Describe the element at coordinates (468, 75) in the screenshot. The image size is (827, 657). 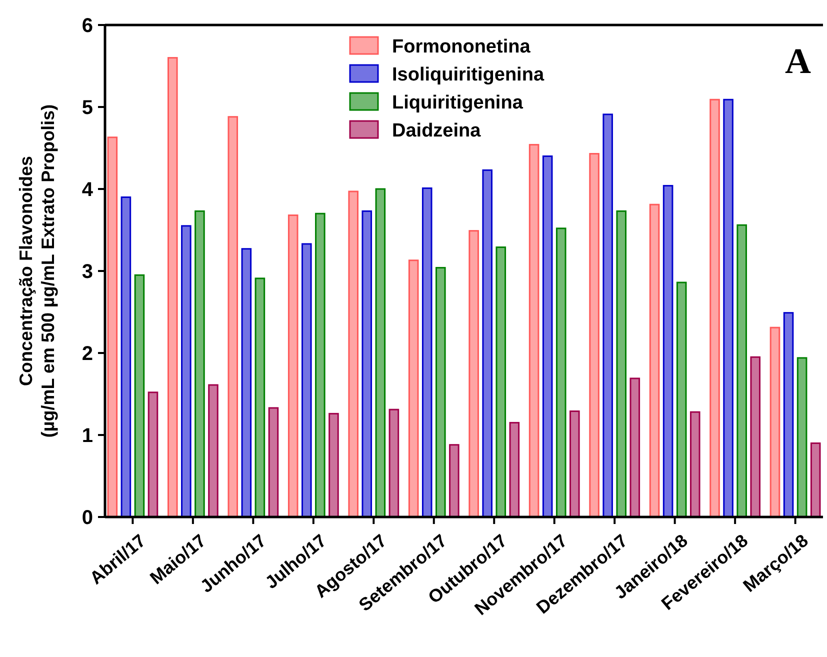
I see `legend-label: Isoliquiritigenina` at that location.